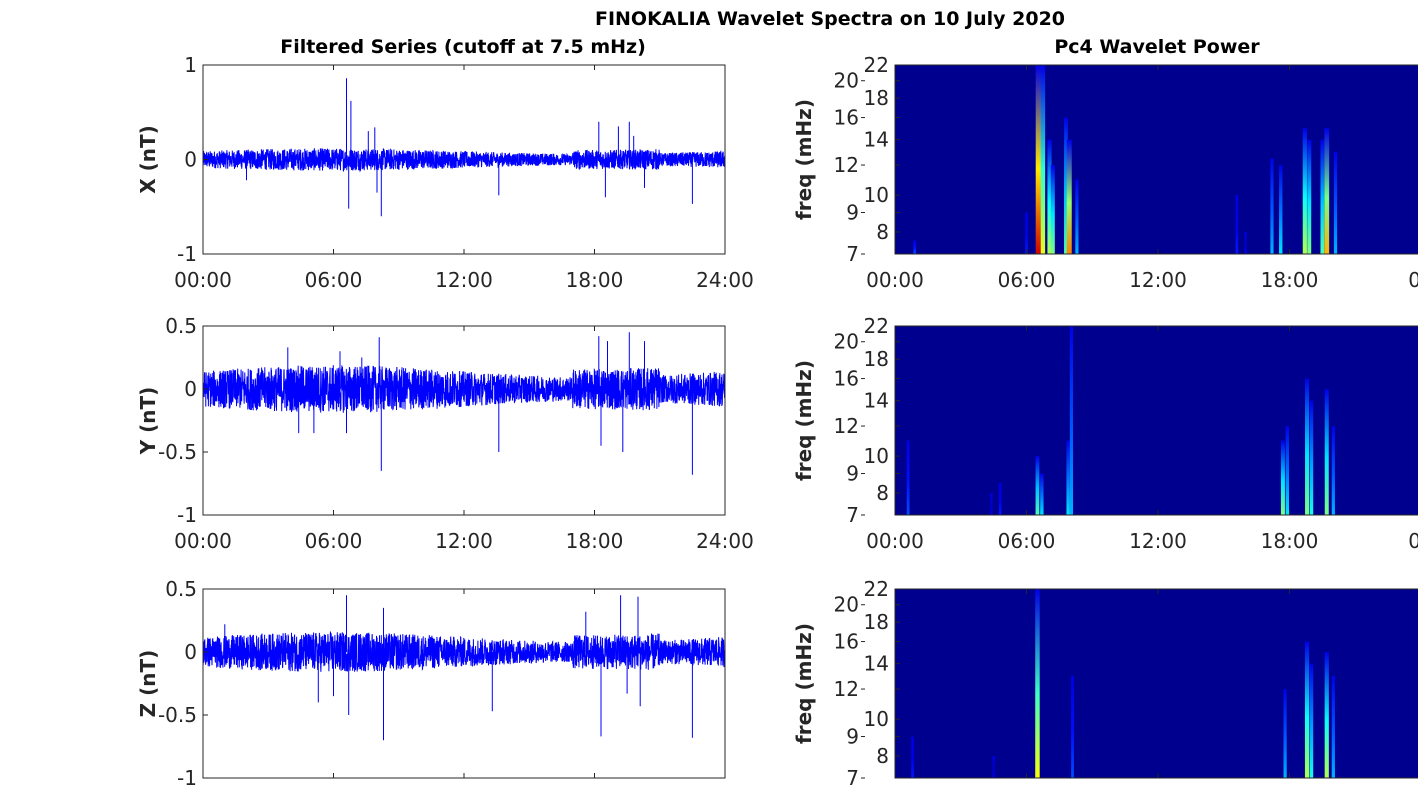 The width and height of the screenshot is (1418, 788). What do you see at coordinates (876, 195) in the screenshot?
I see `y-tick-label: 10` at bounding box center [876, 195].